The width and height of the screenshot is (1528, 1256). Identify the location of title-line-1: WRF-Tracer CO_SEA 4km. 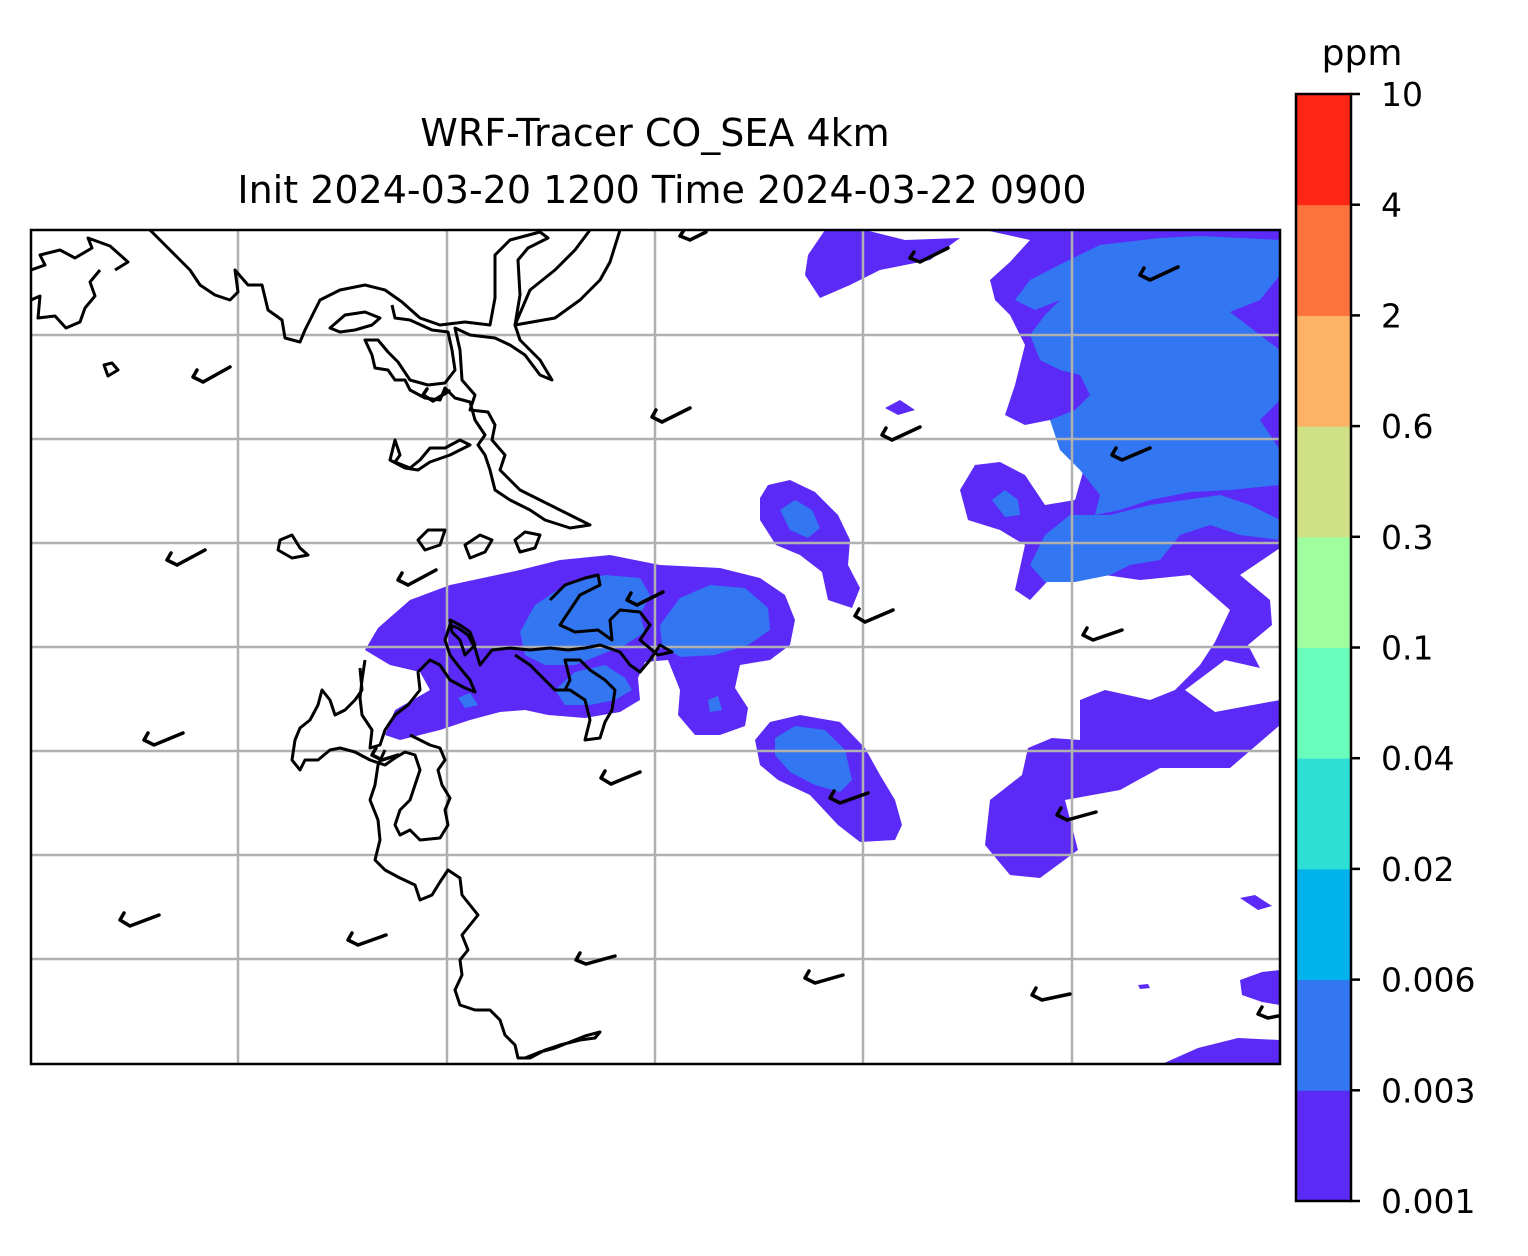
(654, 133).